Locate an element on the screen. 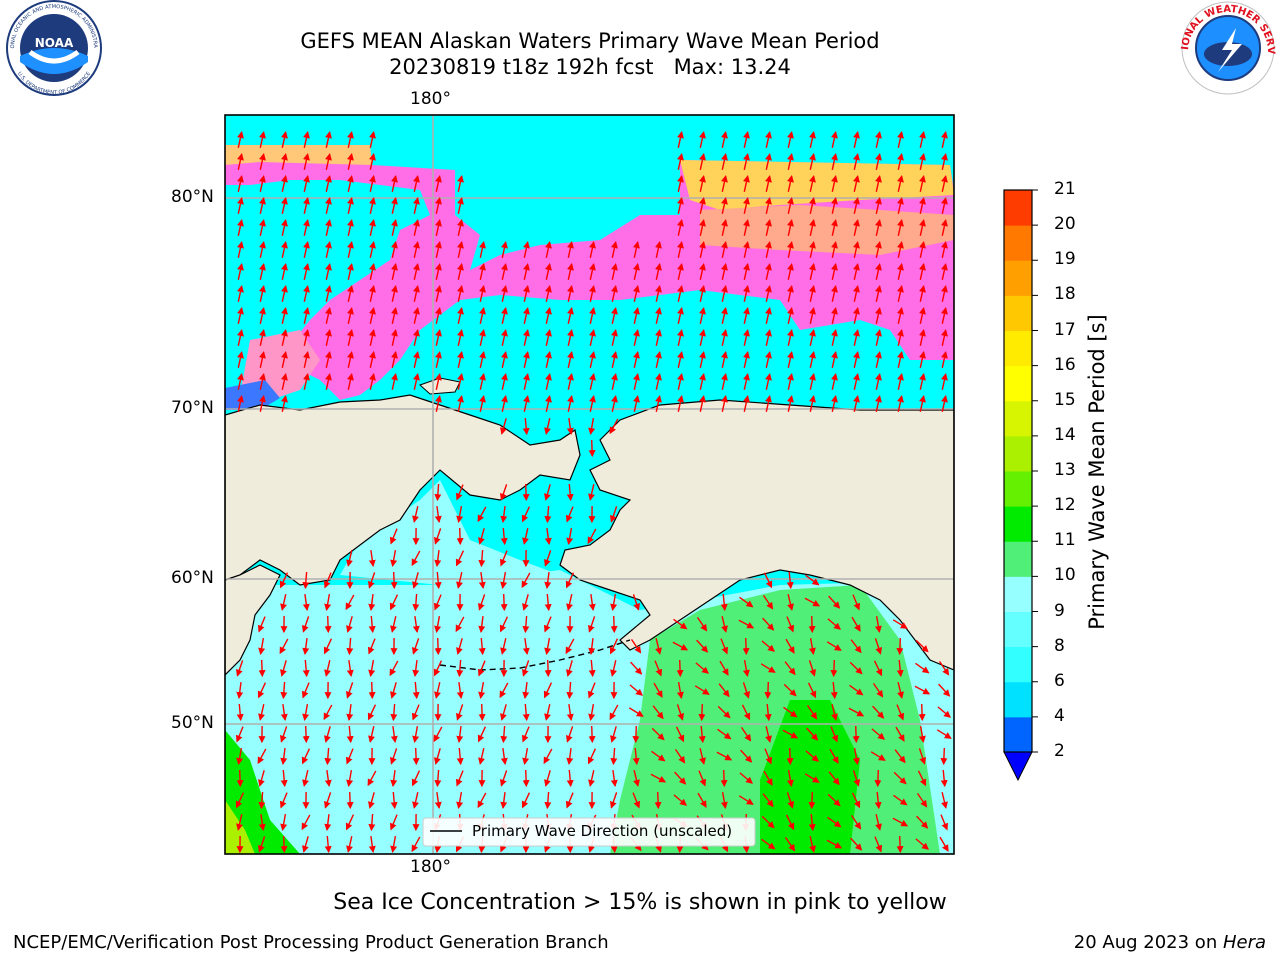 Image resolution: width=1280 pixels, height=960 pixels. colorbar-tick-label: 17 is located at coordinates (1065, 329).